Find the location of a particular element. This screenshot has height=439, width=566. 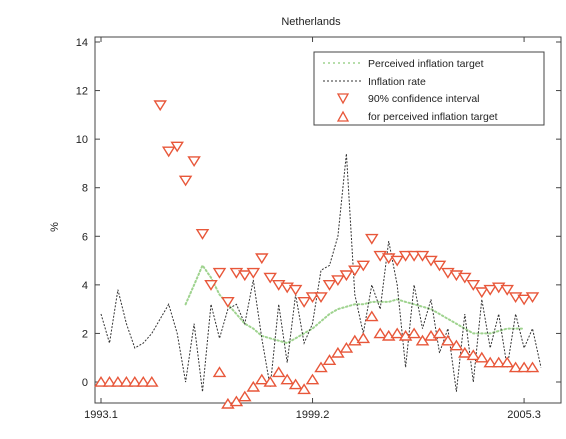

y-axis-label: % is located at coordinates (55, 227).